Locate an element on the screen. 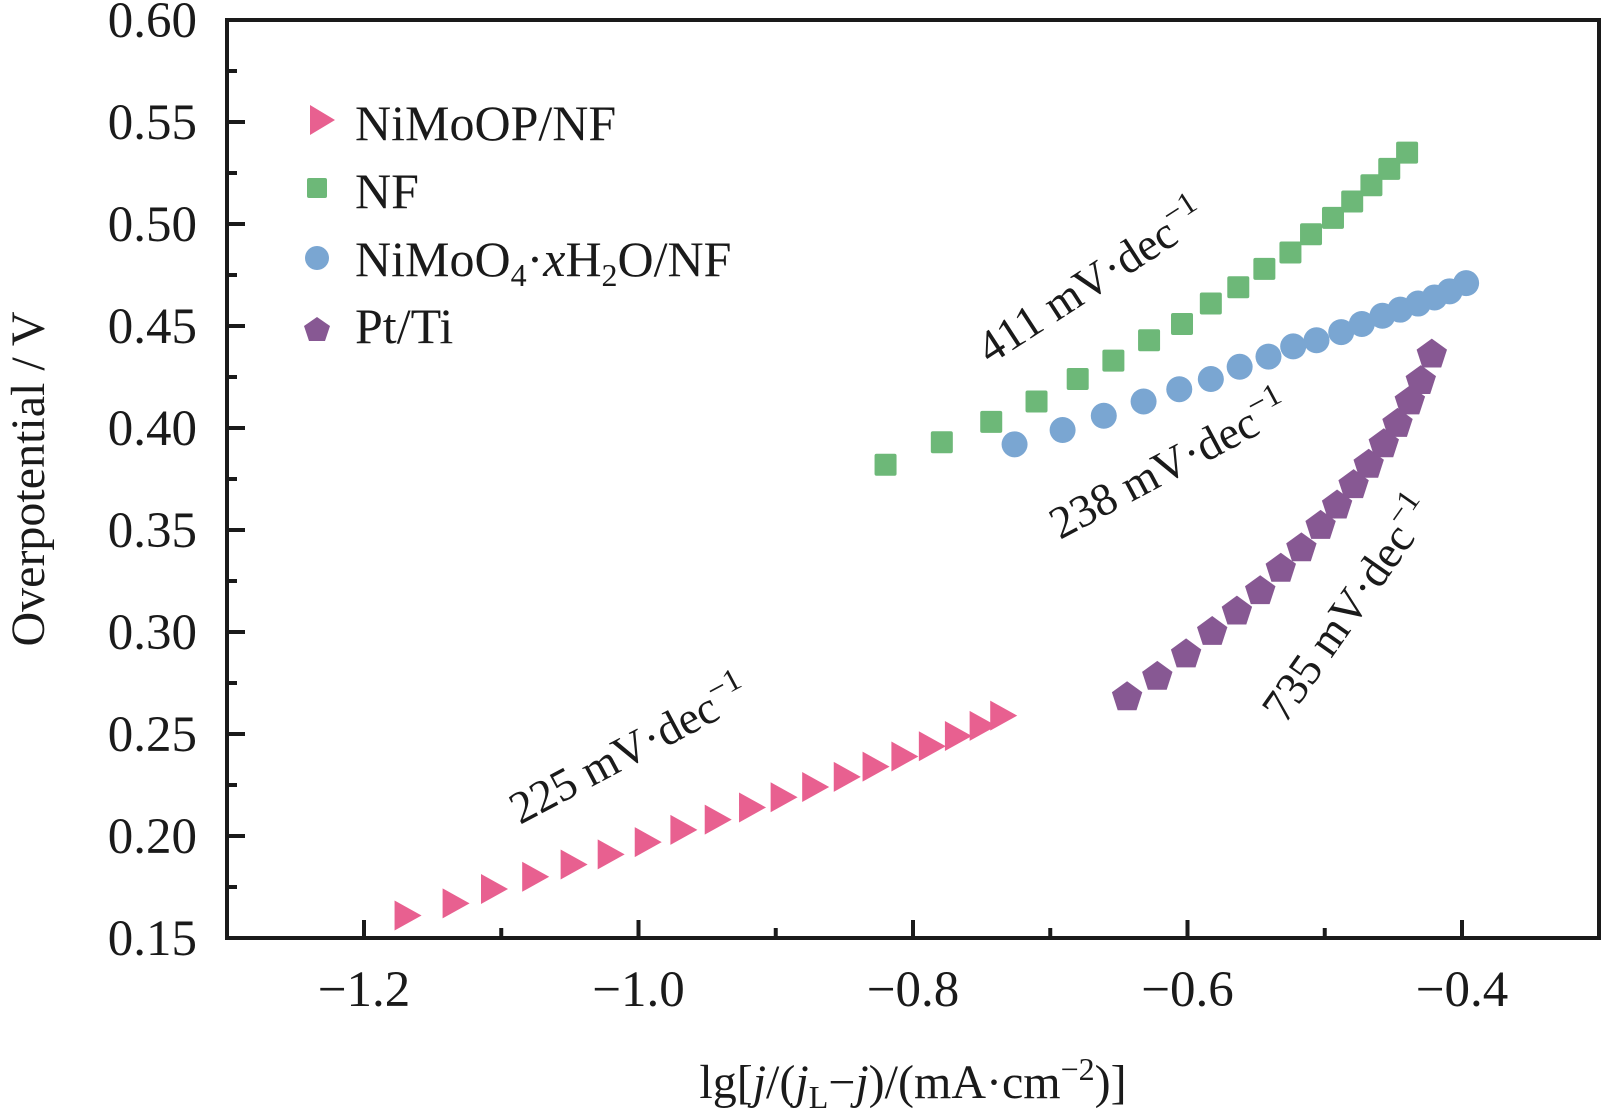 This screenshot has height=1113, width=1602. y-tick-label: 0.50 is located at coordinates (152, 225).